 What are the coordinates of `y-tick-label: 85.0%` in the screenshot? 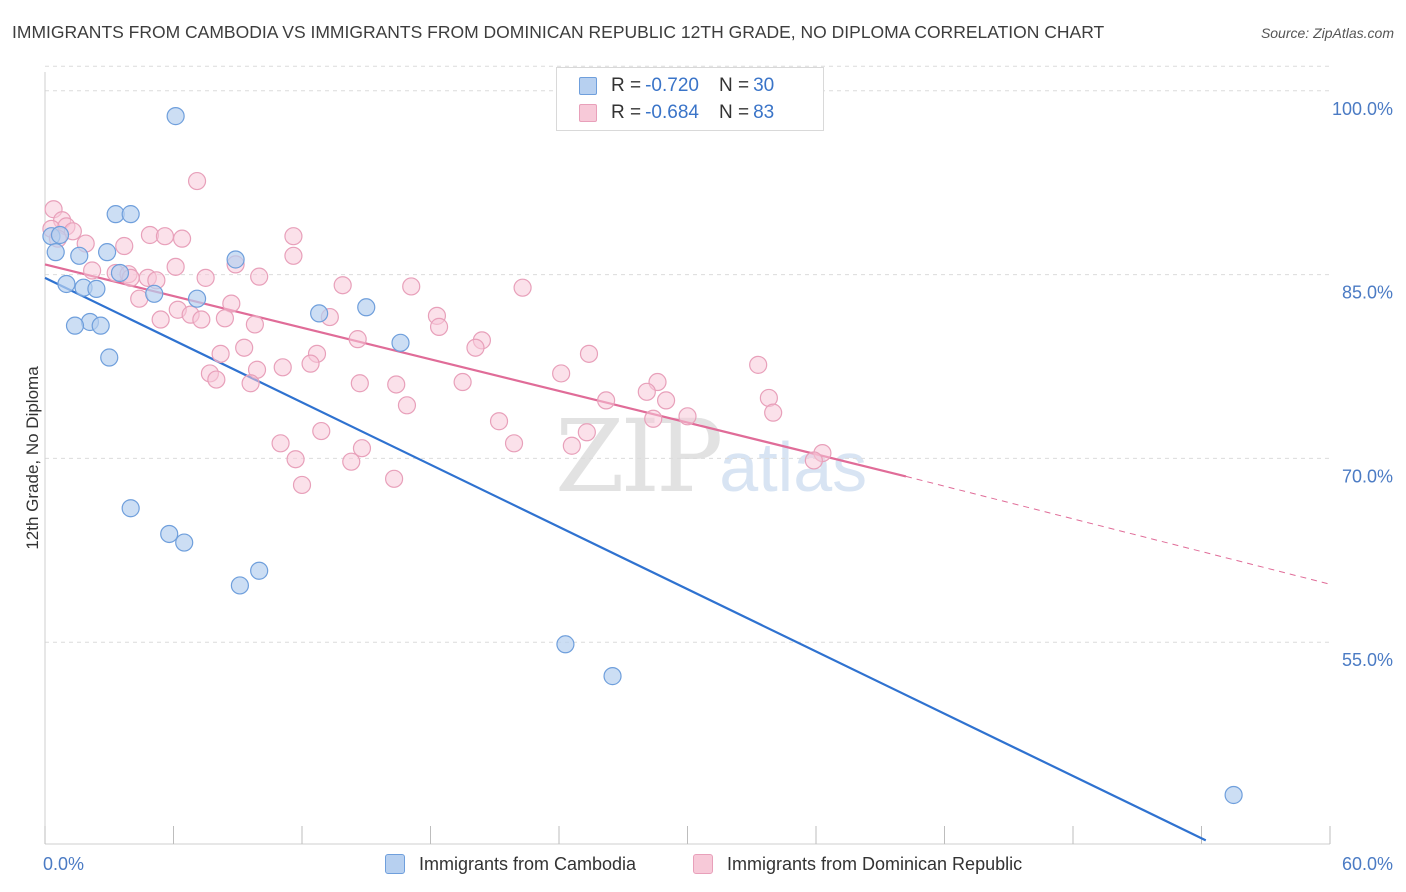 It's located at (1367, 293).